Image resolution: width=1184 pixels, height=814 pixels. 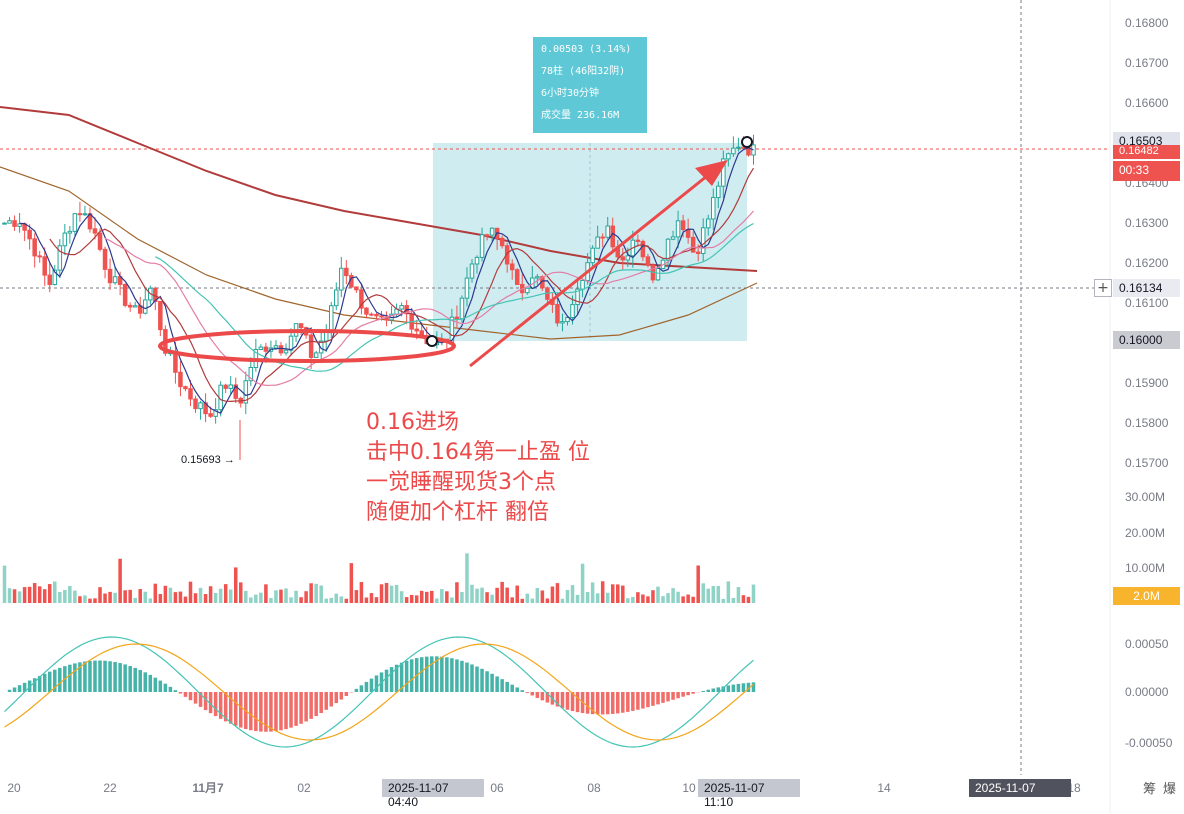 What do you see at coordinates (1147, 423) in the screenshot?
I see `price-tick-label: 0.15800` at bounding box center [1147, 423].